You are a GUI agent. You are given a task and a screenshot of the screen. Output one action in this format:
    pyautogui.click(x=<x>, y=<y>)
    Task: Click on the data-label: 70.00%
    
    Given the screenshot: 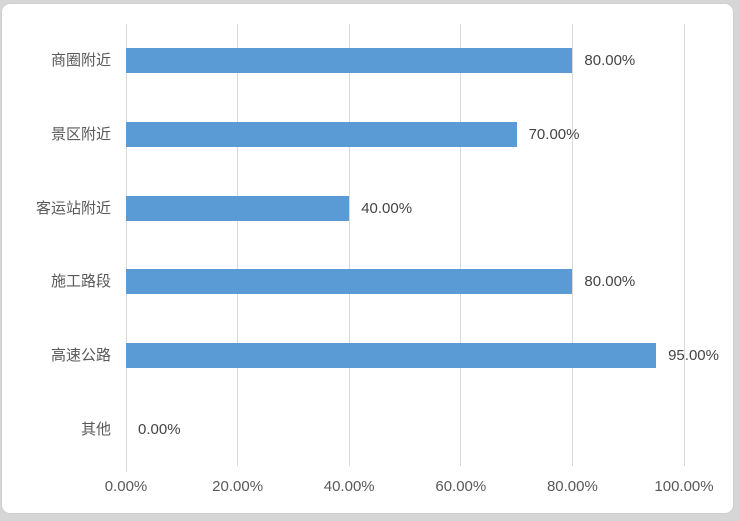 What is the action you would take?
    pyautogui.click(x=554, y=134)
    